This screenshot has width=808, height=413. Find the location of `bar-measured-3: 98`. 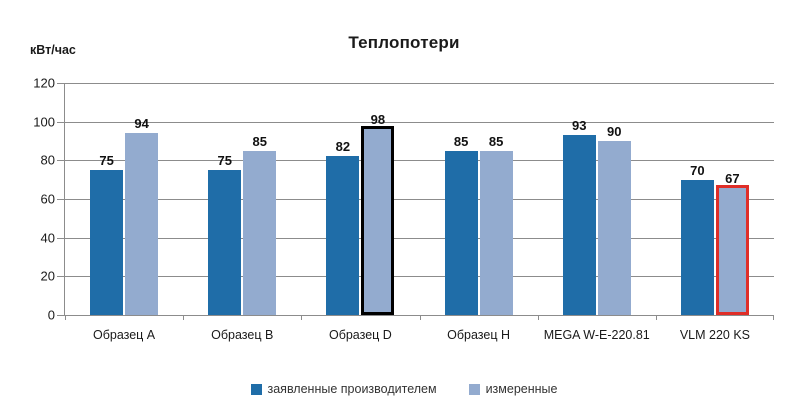

bar-measured-3: 98 is located at coordinates (378, 214).